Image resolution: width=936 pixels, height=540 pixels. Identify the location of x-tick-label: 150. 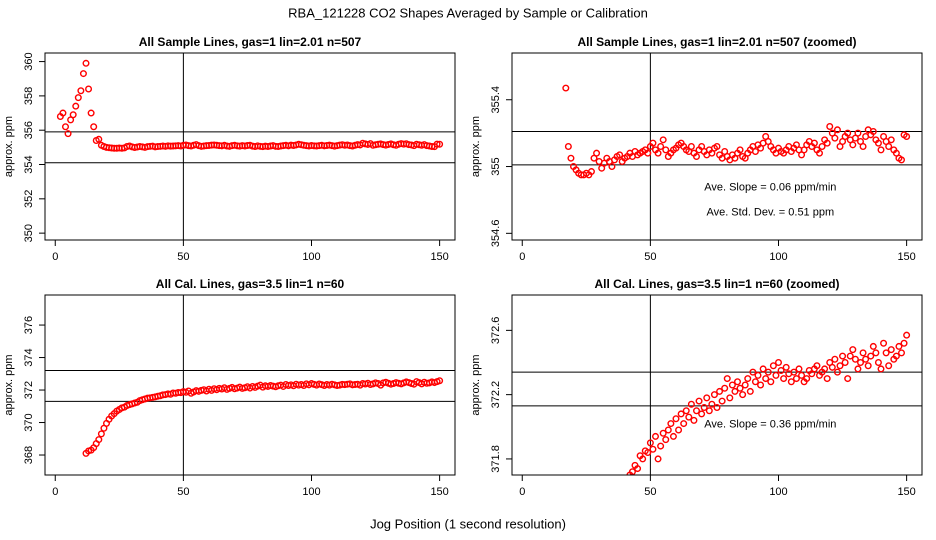
(439, 257).